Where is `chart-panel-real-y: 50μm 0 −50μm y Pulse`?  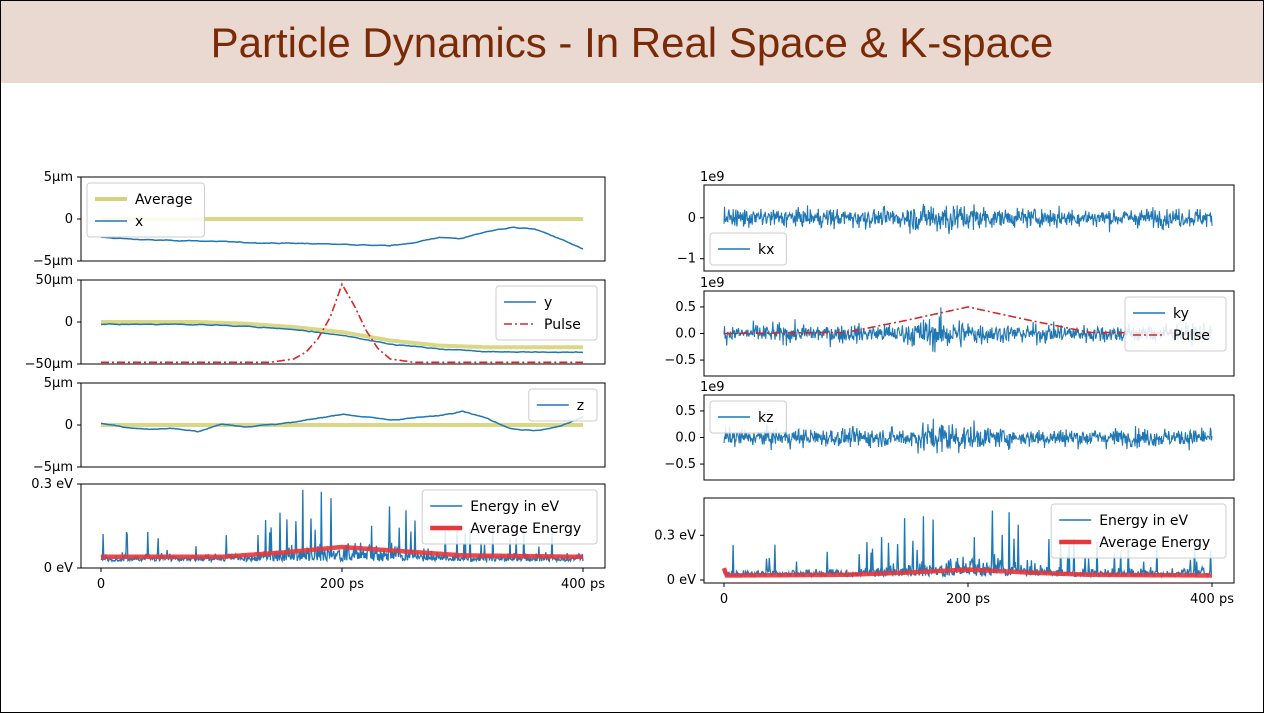
chart-panel-real-y: 50μm 0 −50μm y Pulse is located at coordinates (315, 322).